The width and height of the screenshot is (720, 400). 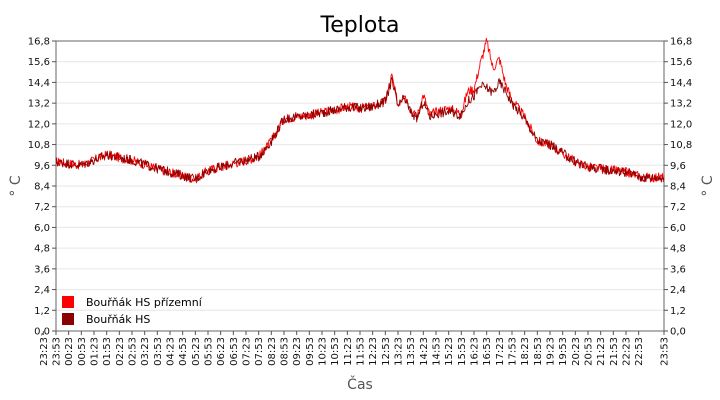 What do you see at coordinates (678, 332) in the screenshot?
I see `y-tick-label-right: 0,0` at bounding box center [678, 332].